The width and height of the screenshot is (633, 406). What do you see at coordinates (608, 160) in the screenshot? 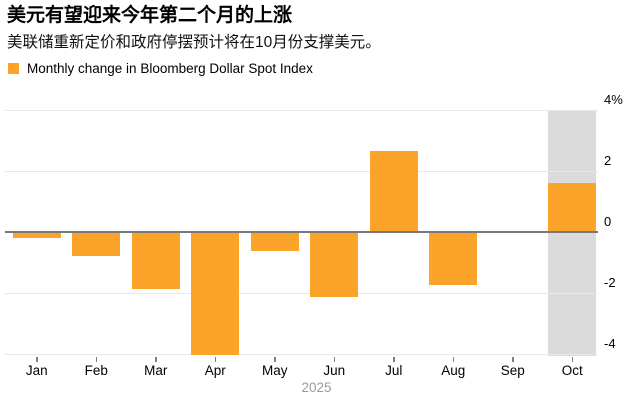
I see `y-axis-label-2: 2` at bounding box center [608, 160].